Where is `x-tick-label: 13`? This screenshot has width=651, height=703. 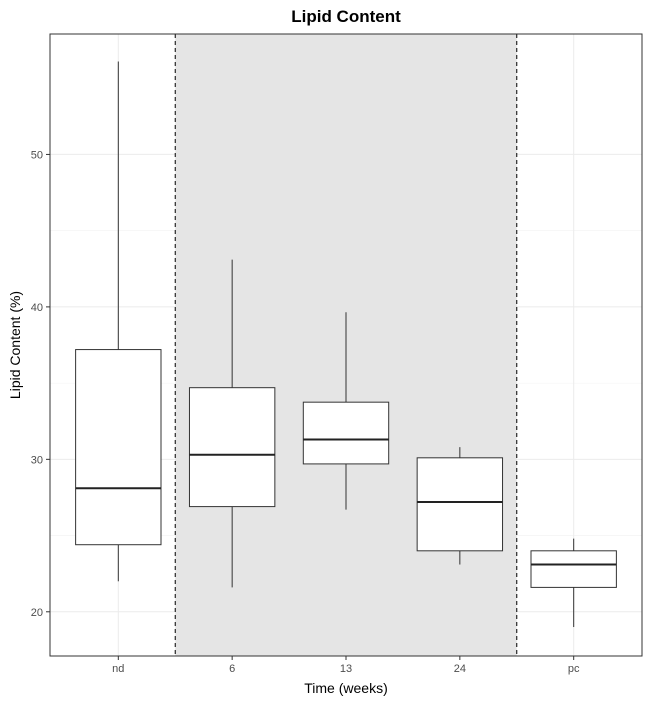
x-tick-label: 13 is located at coordinates (346, 669).